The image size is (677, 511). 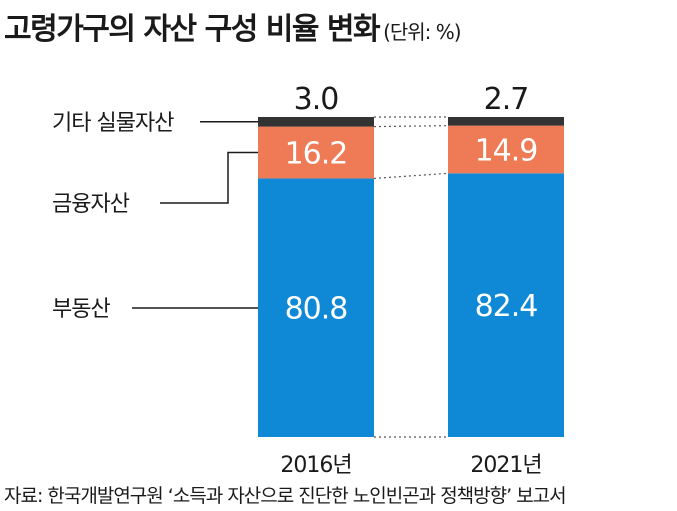 I want to click on value-label-2021년-기타 실물자산: 2.7, so click(x=506, y=99).